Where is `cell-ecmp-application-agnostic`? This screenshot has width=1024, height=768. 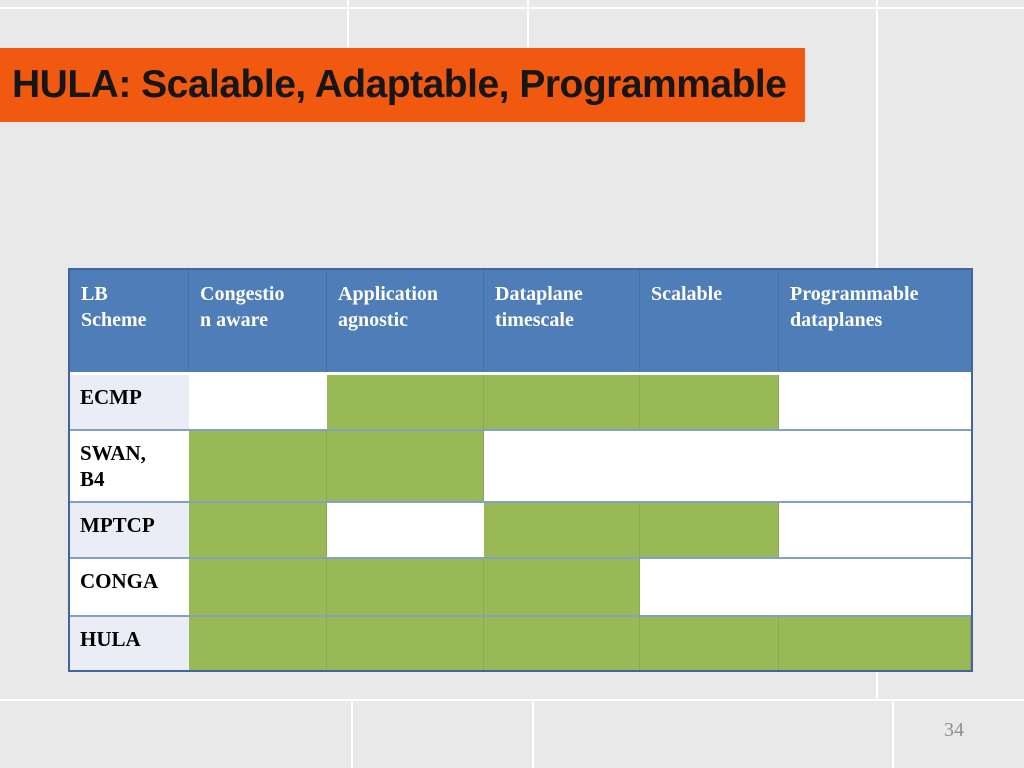
cell-ecmp-application-agnostic is located at coordinates (405, 402).